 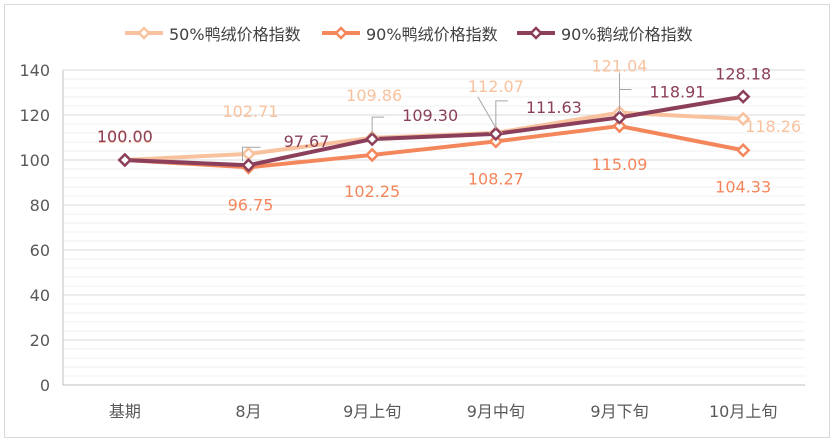 I want to click on y-tick-label: 20, so click(x=40, y=340).